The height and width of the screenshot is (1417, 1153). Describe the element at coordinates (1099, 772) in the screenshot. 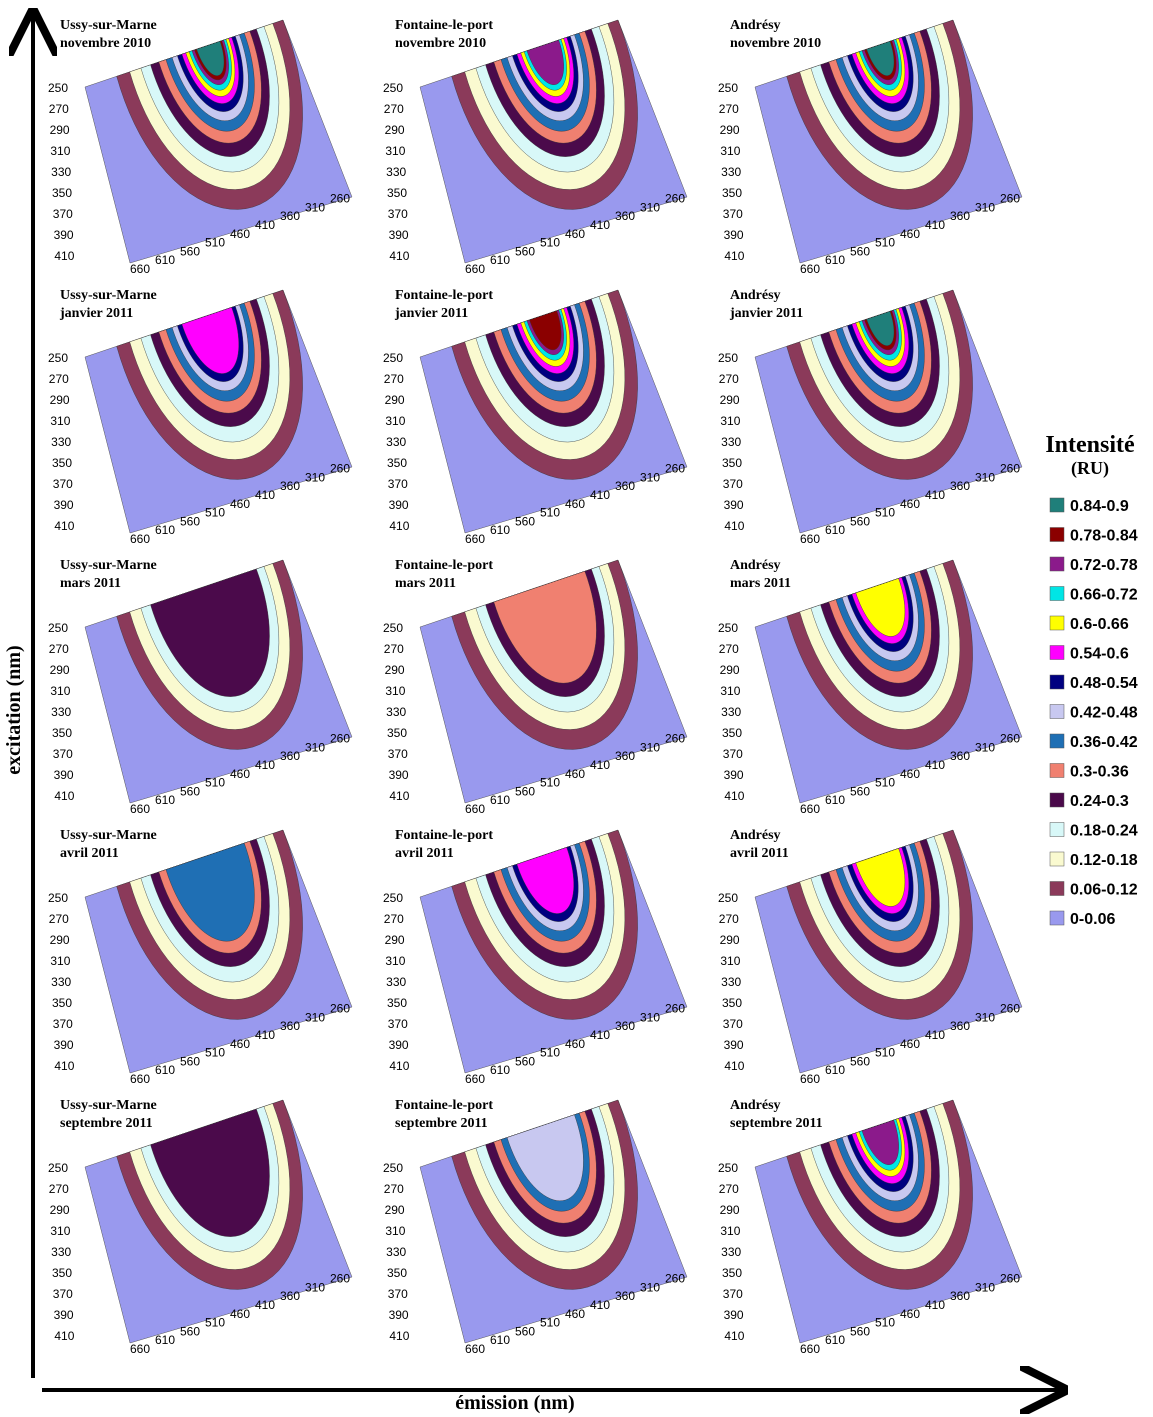

I see `legend-label: 0.3-0.36` at that location.